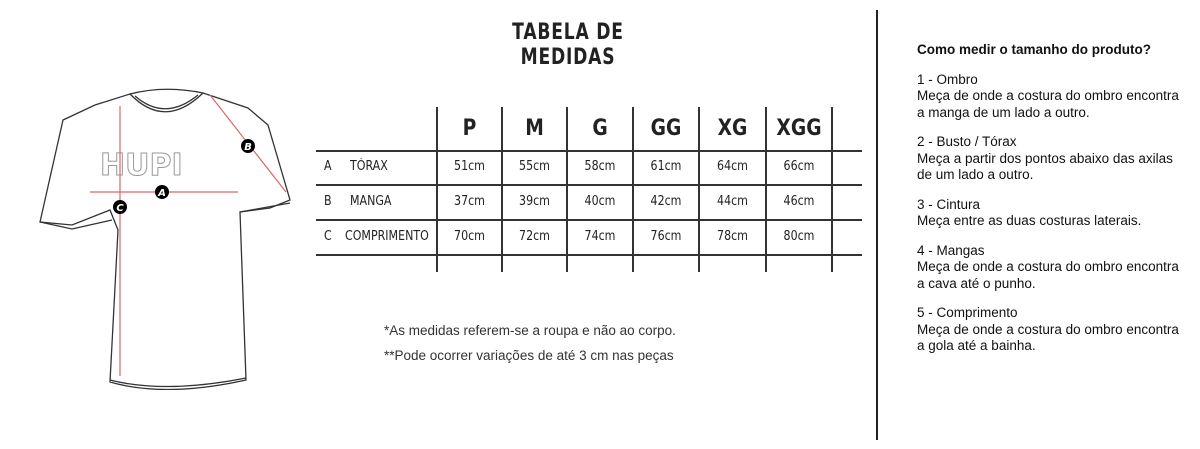 This screenshot has width=1200, height=449. I want to click on row-code: B, so click(328, 201).